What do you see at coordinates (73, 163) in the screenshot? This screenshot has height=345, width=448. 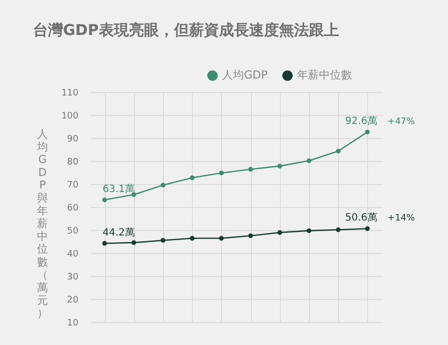 I see `y-tick-label: 80` at bounding box center [73, 163].